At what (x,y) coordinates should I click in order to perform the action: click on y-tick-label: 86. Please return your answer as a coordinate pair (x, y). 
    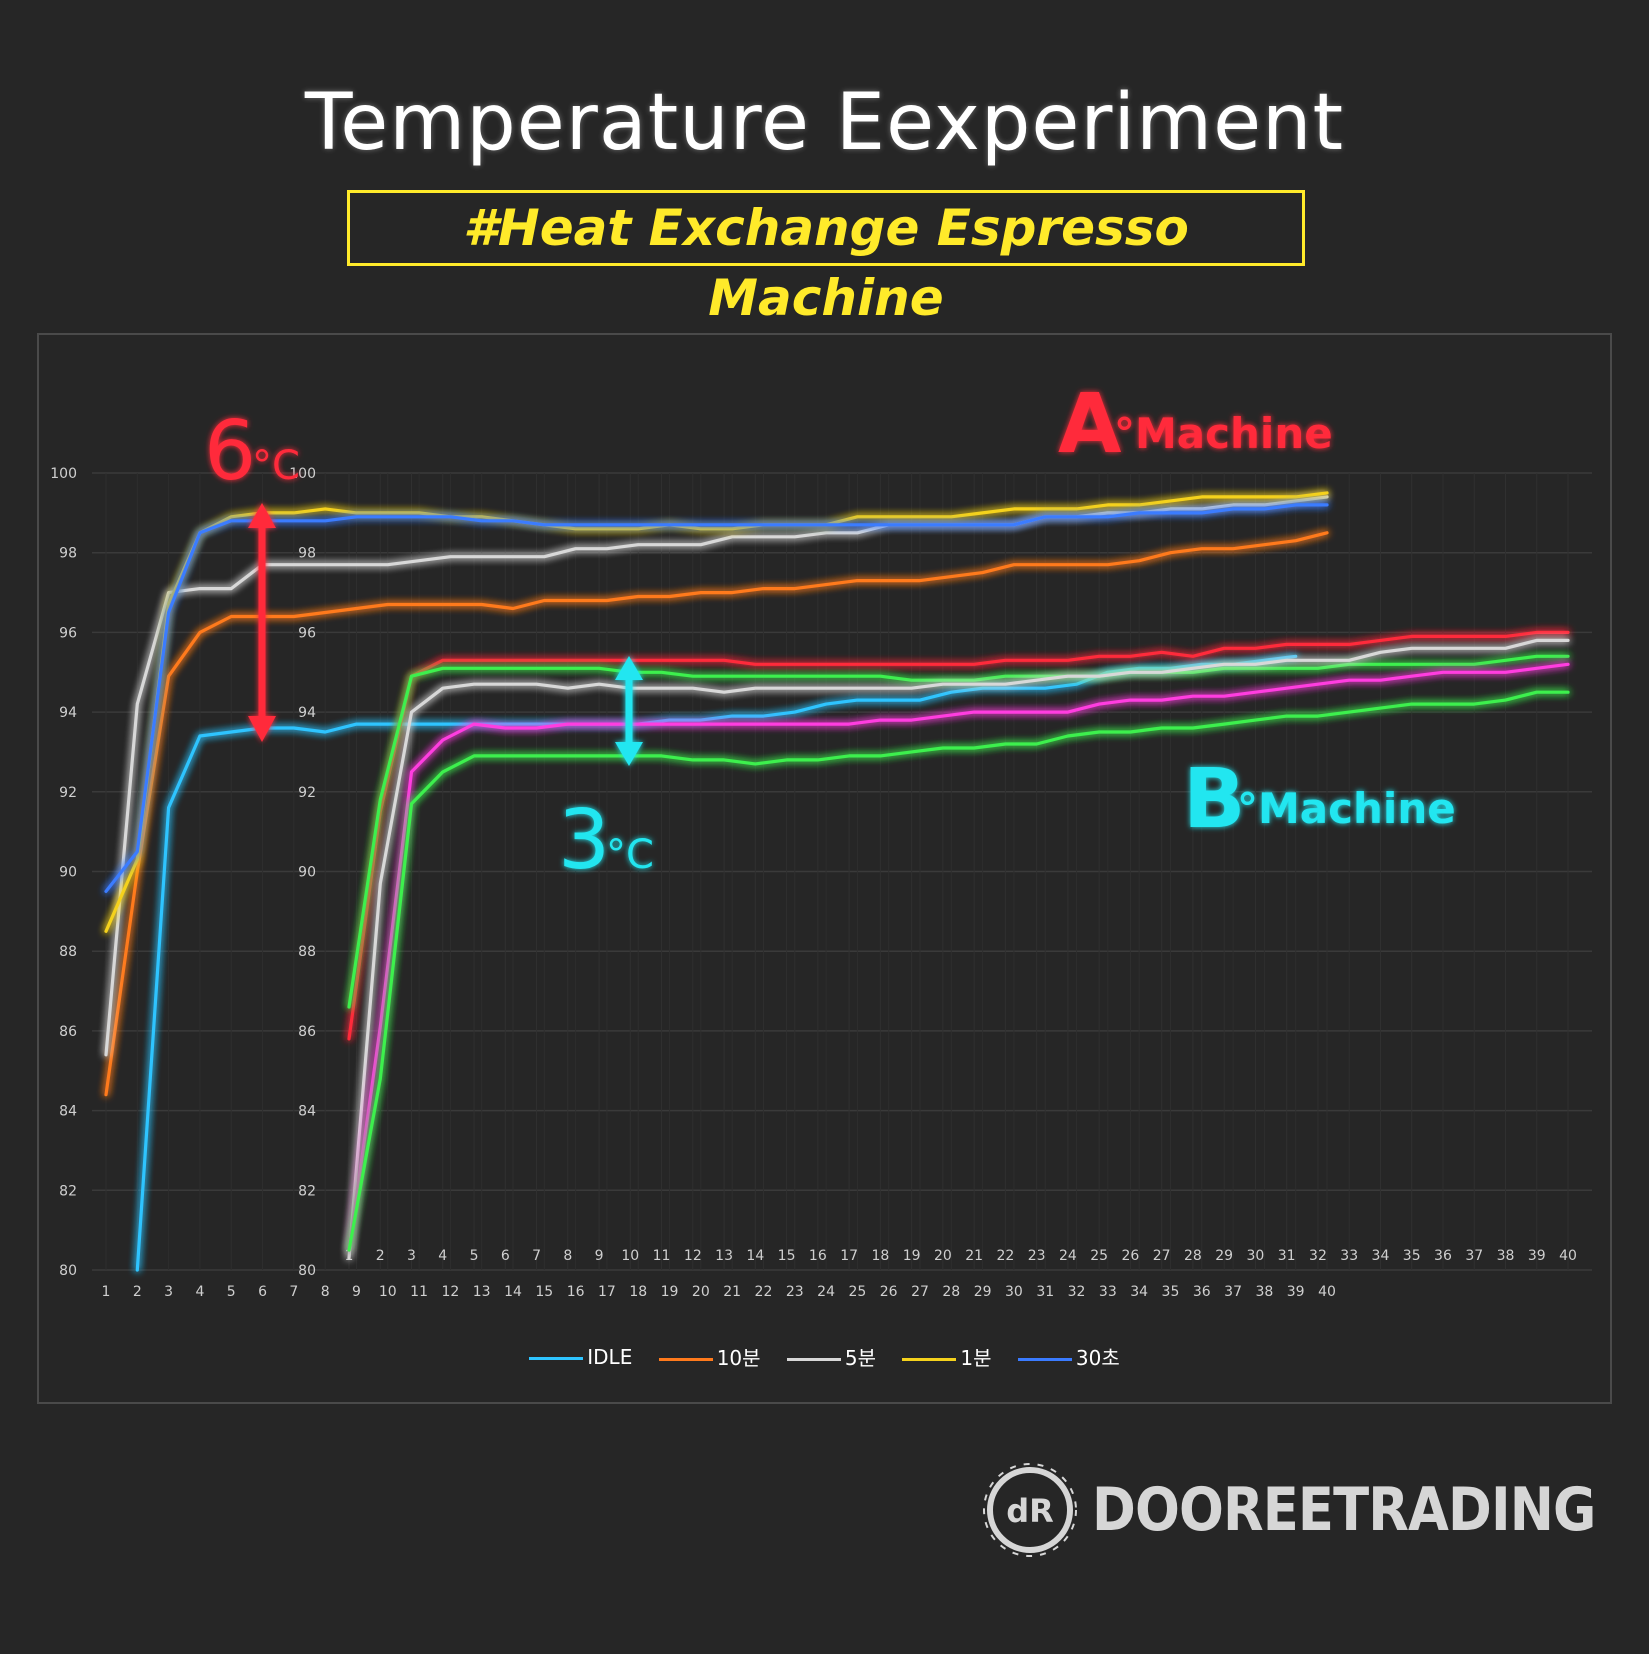
    Looking at the image, I should click on (68, 1032).